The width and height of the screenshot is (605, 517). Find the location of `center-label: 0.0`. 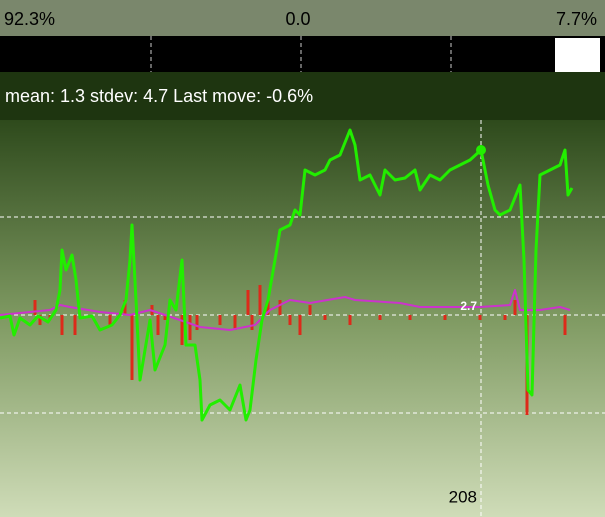

center-label: 0.0 is located at coordinates (297, 19).